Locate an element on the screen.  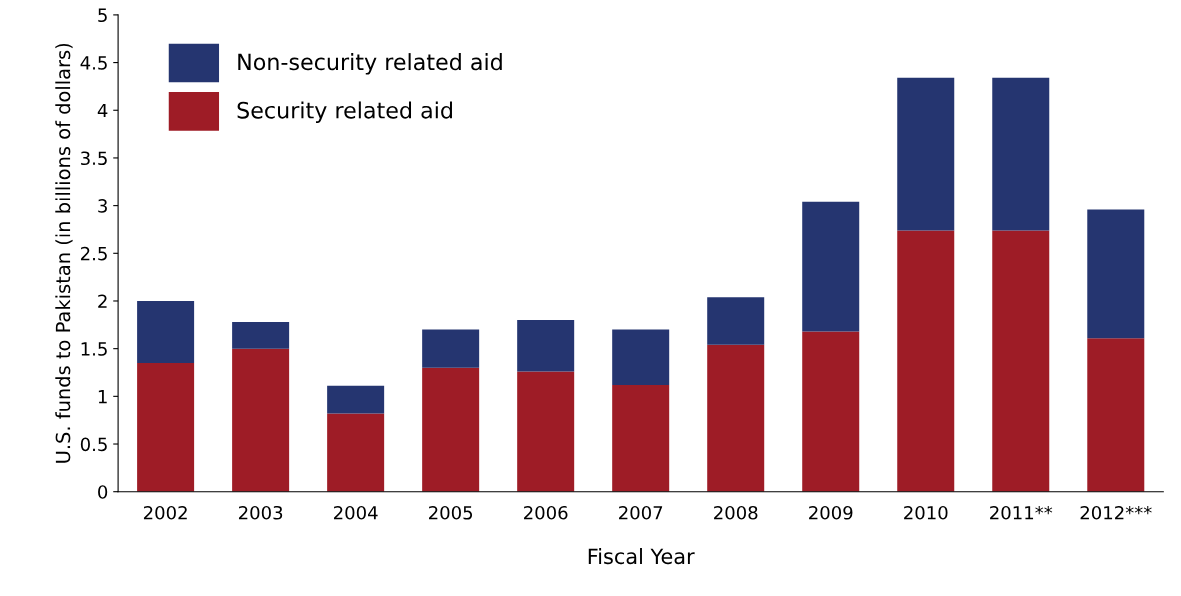
y-tick-label: 0 is located at coordinates (103, 492).